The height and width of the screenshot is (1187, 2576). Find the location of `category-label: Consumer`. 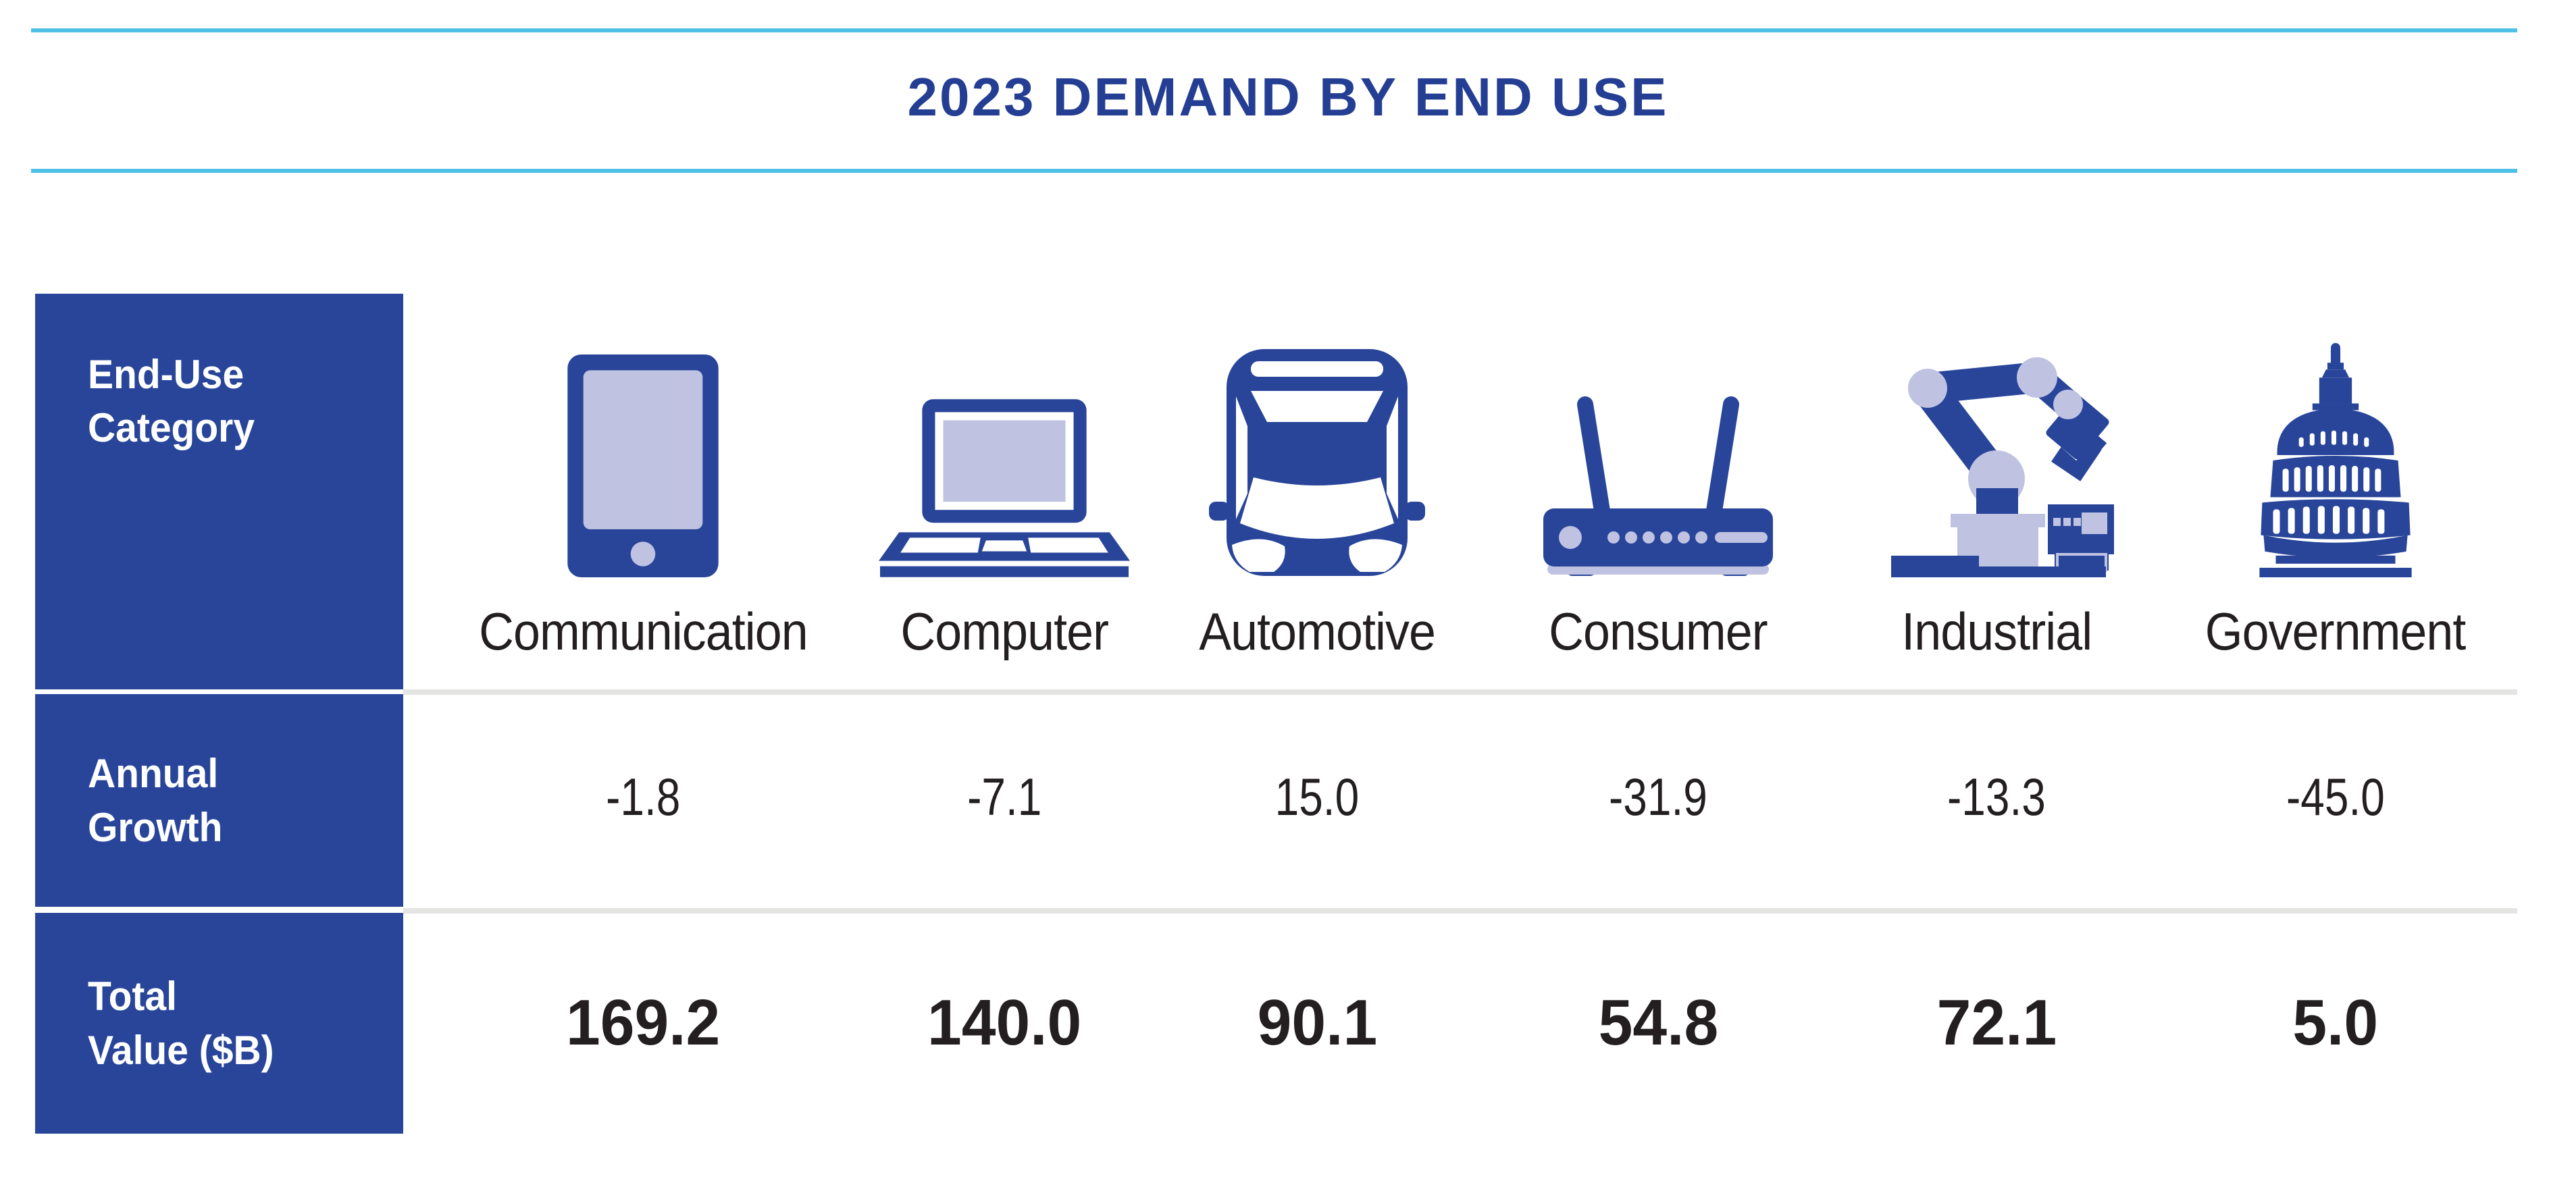

category-label: Consumer is located at coordinates (1658, 631).